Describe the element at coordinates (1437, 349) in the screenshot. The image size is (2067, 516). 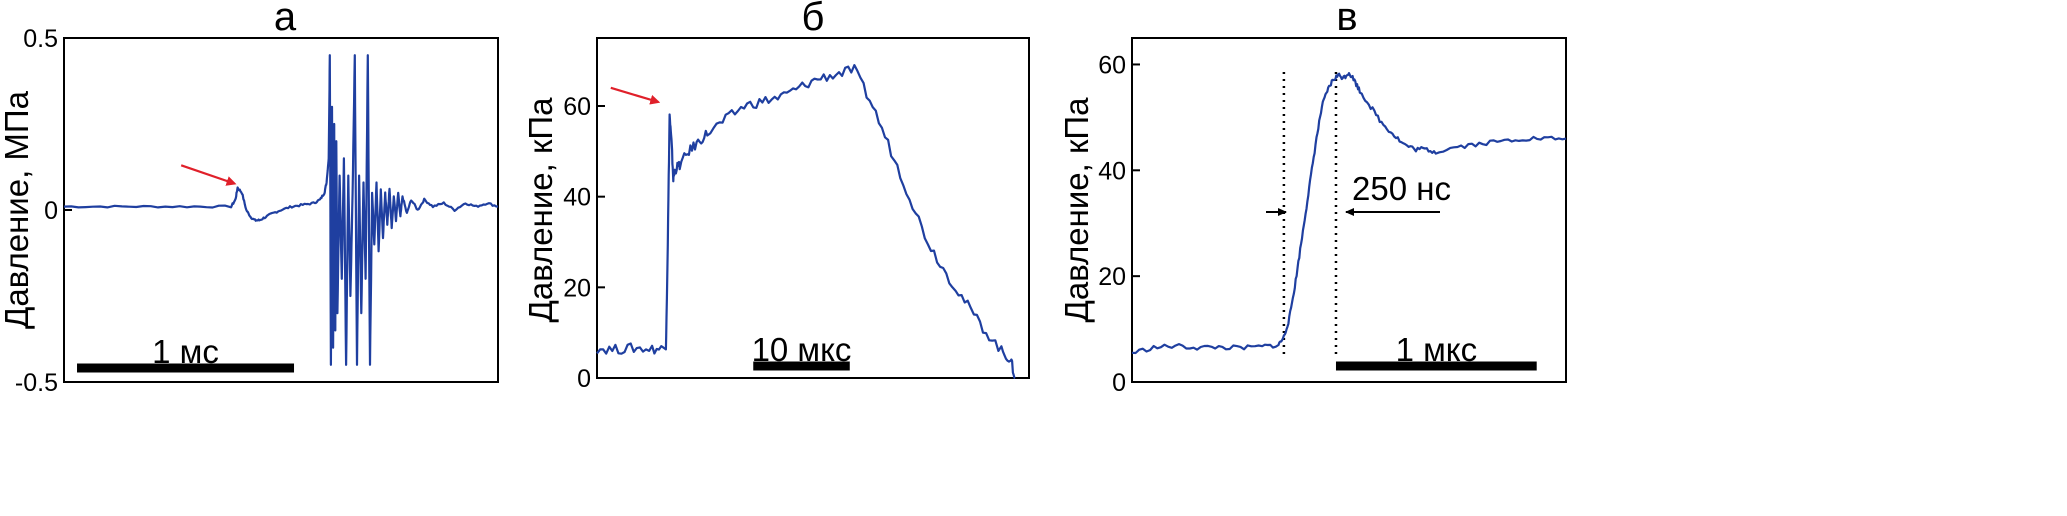
I see `panel-c-scalebar-label: 1 мкс` at that location.